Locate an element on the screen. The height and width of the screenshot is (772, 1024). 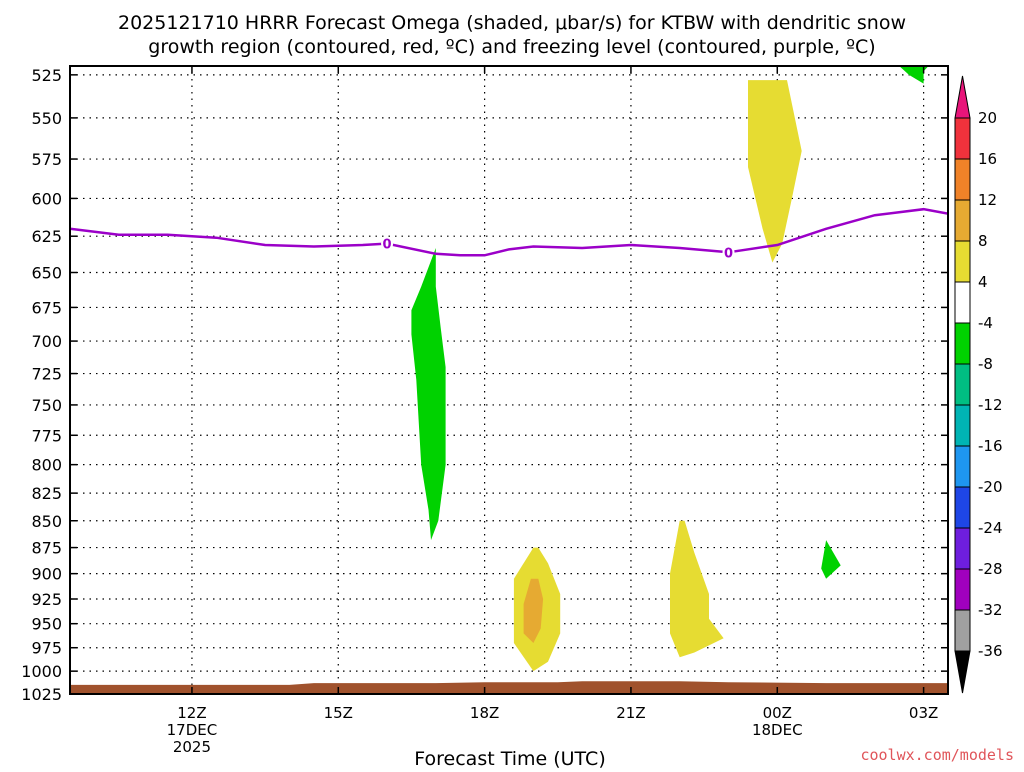
x-tick-label: 12Z is located at coordinates (191, 713).